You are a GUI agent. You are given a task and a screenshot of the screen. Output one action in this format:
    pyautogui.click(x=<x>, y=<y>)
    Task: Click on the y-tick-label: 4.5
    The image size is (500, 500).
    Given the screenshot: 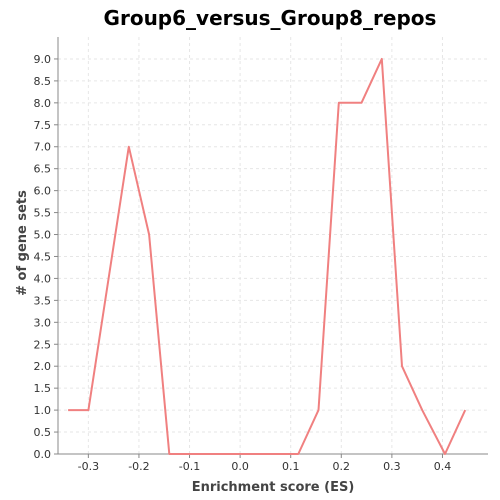 What is the action you would take?
    pyautogui.click(x=43, y=256)
    